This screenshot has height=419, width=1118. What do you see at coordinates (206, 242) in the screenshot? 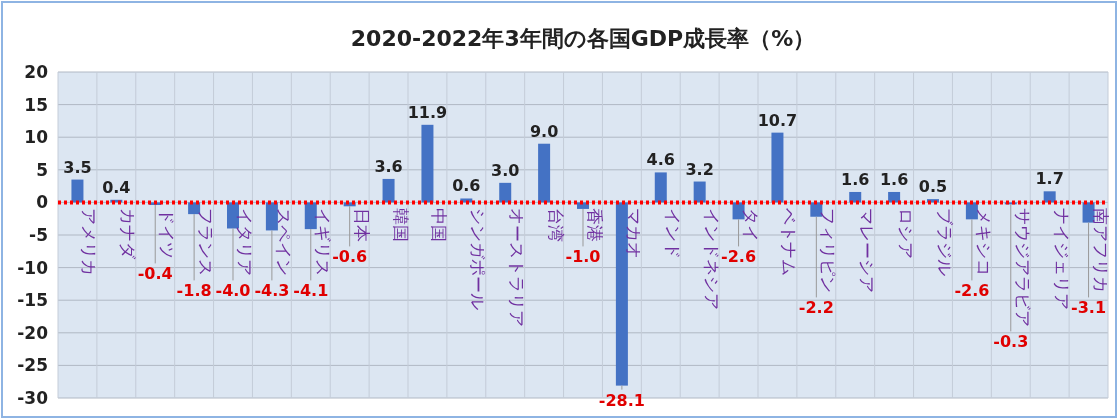
I see `x-tick-label: フランス` at bounding box center [206, 242].